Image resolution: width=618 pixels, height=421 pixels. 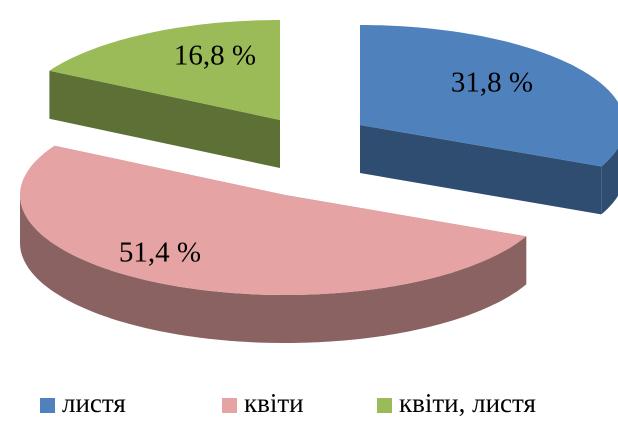 I want to click on slice-side, so click(x=609, y=181).